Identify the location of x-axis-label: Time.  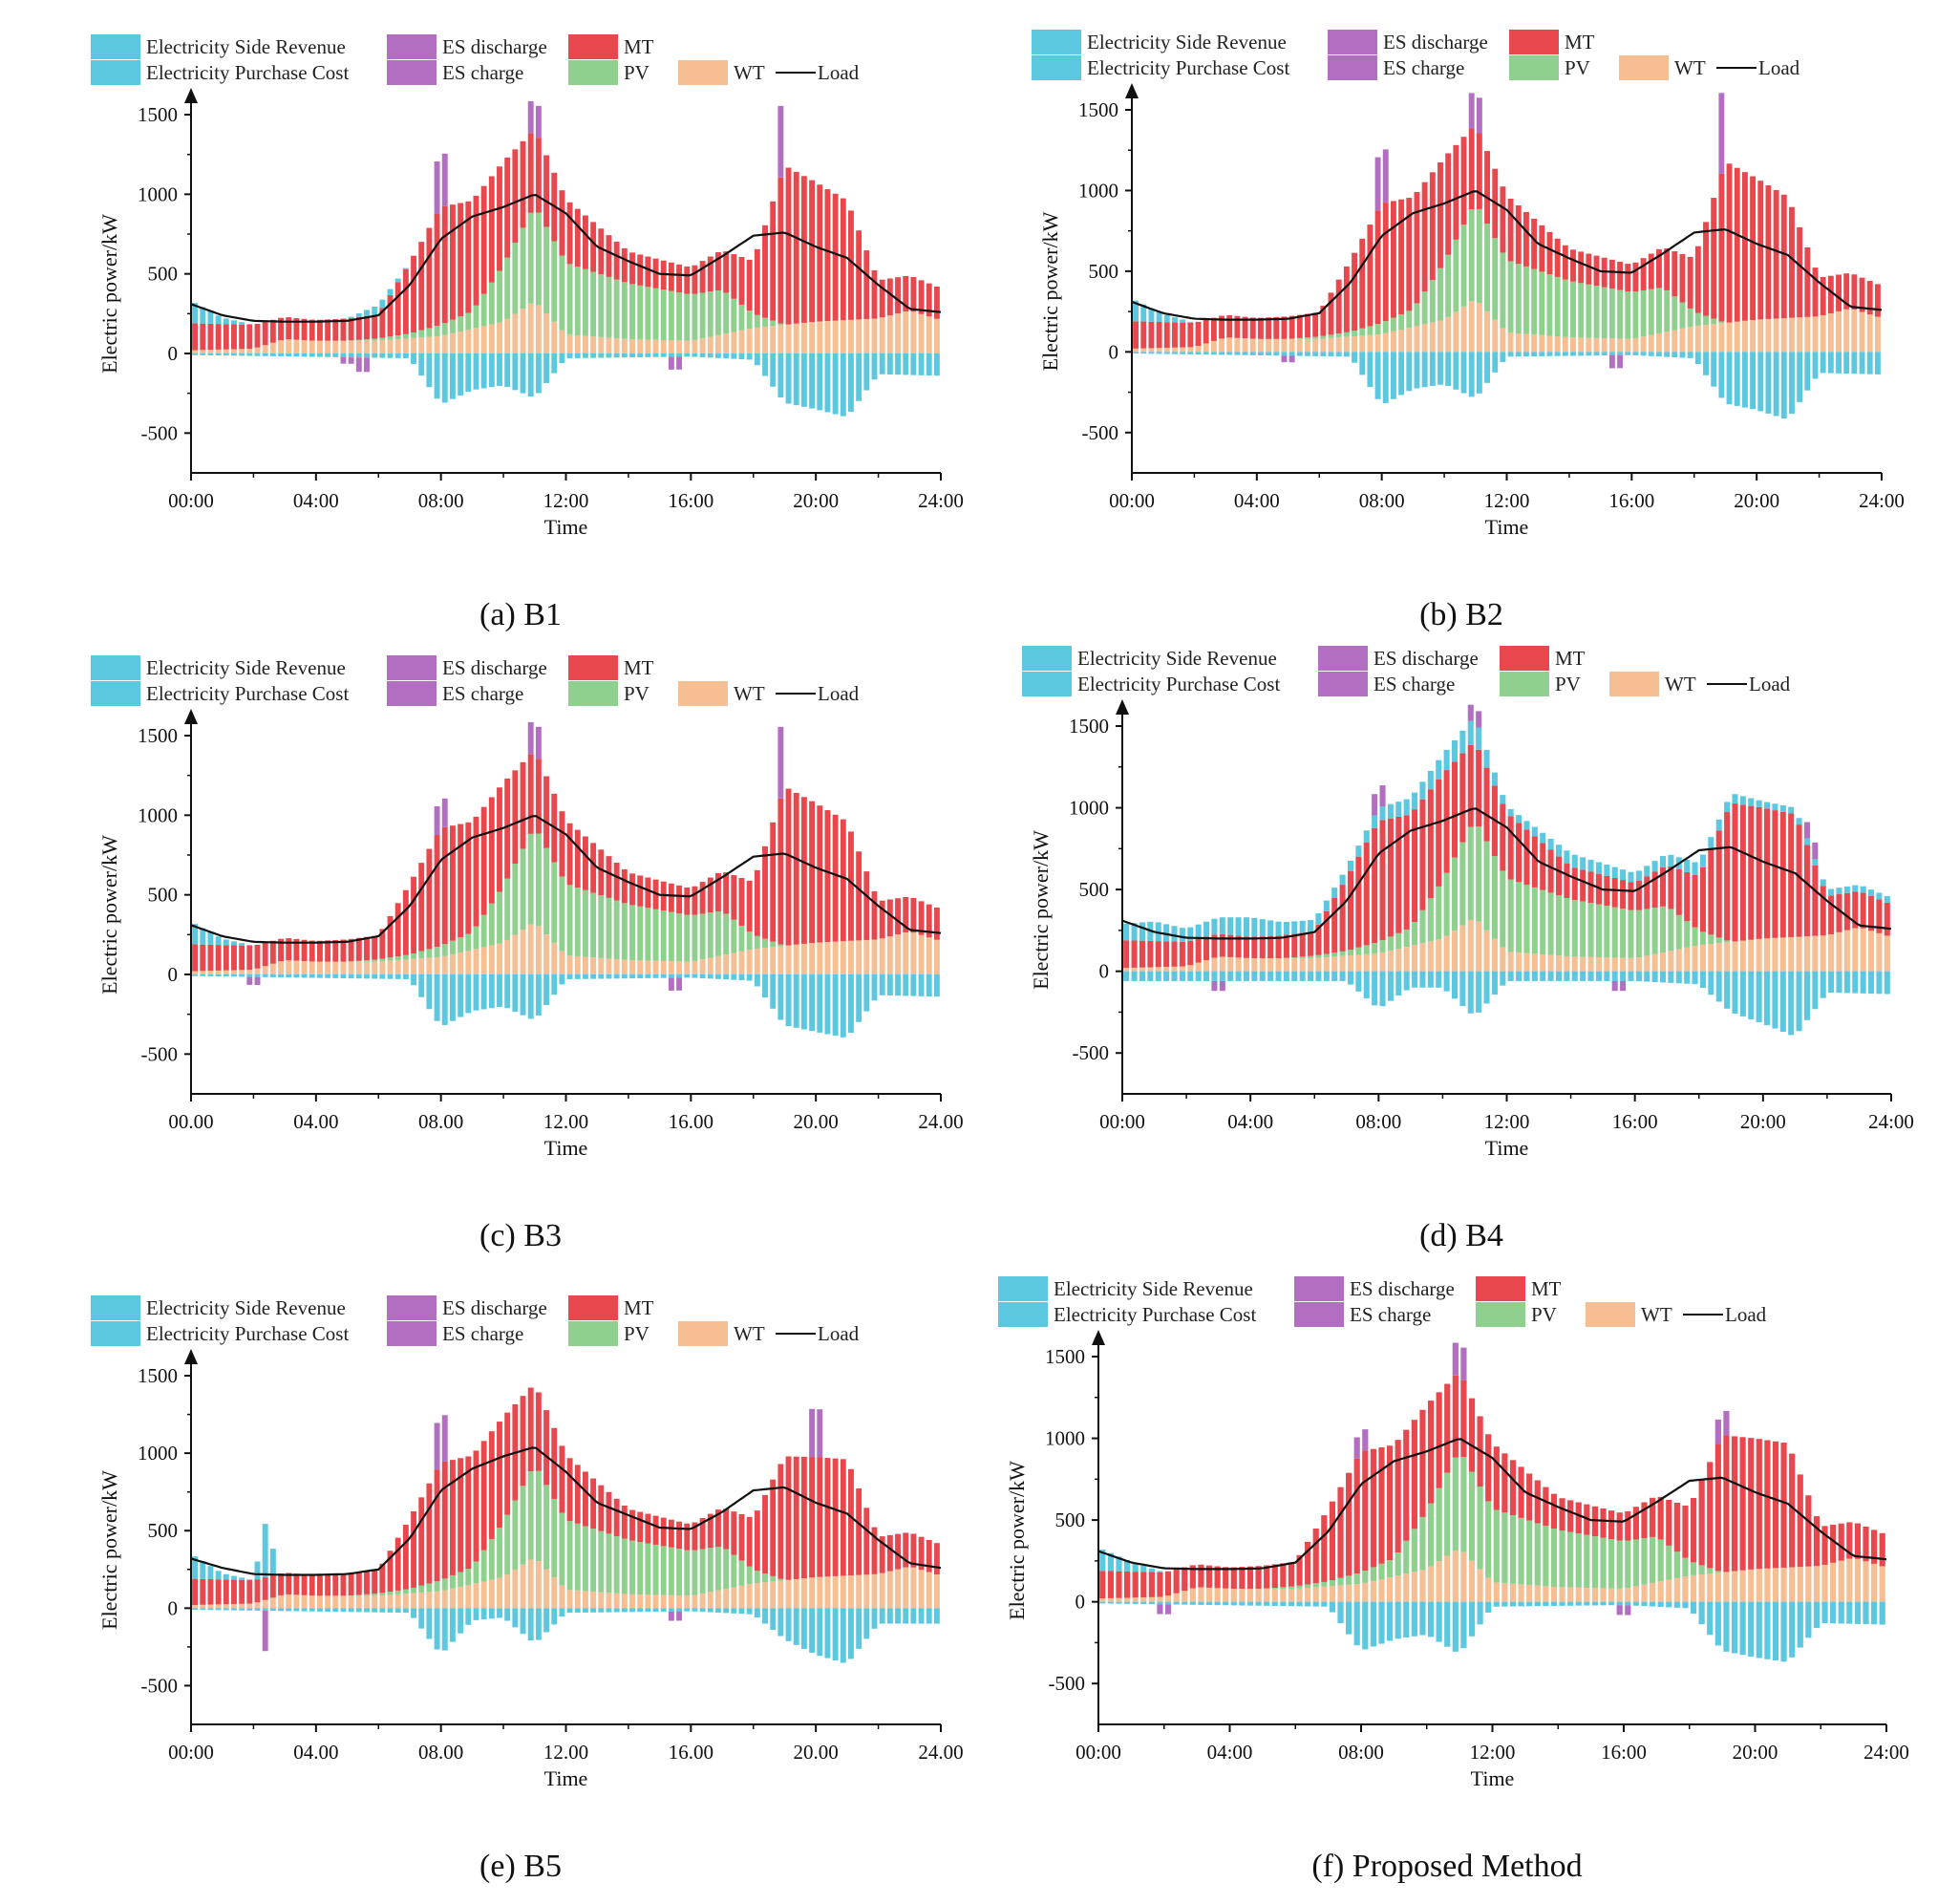
(1493, 1778).